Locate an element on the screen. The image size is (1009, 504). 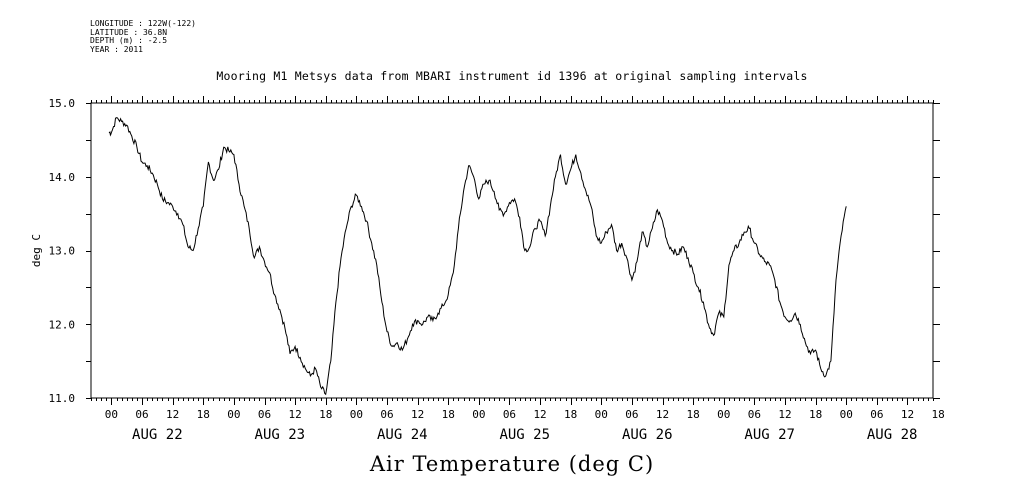
day-label: AUG 28 is located at coordinates (892, 435).